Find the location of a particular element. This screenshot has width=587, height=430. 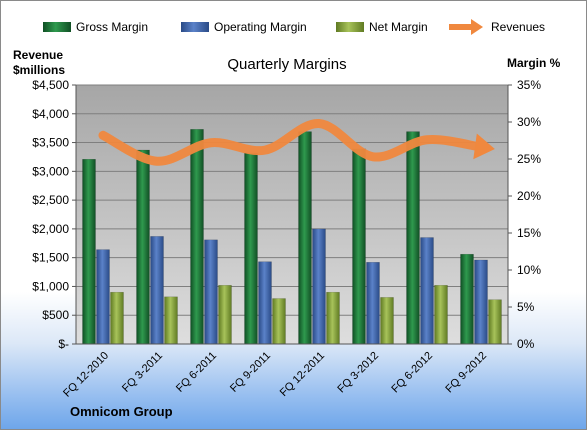

right-tick-label: 20% is located at coordinates (529, 196).